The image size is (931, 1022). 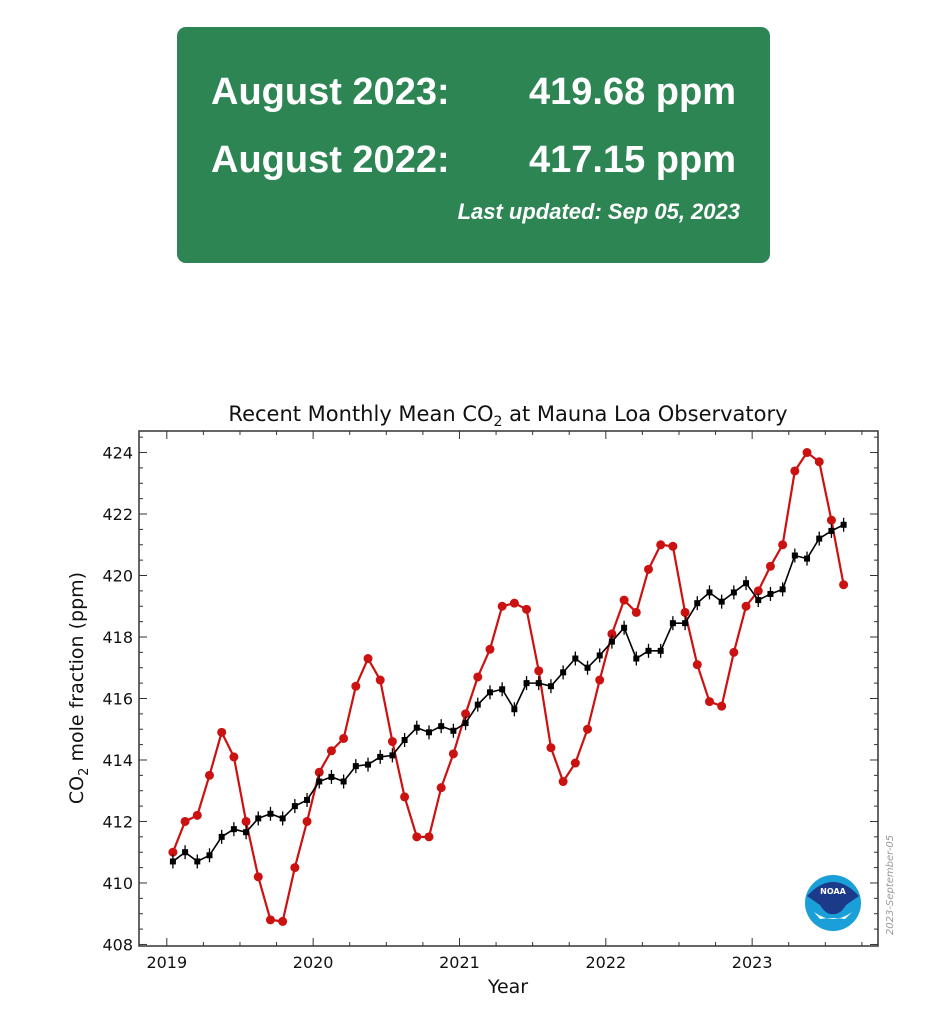 I want to click on x-axis-label: Year, so click(x=507, y=987).